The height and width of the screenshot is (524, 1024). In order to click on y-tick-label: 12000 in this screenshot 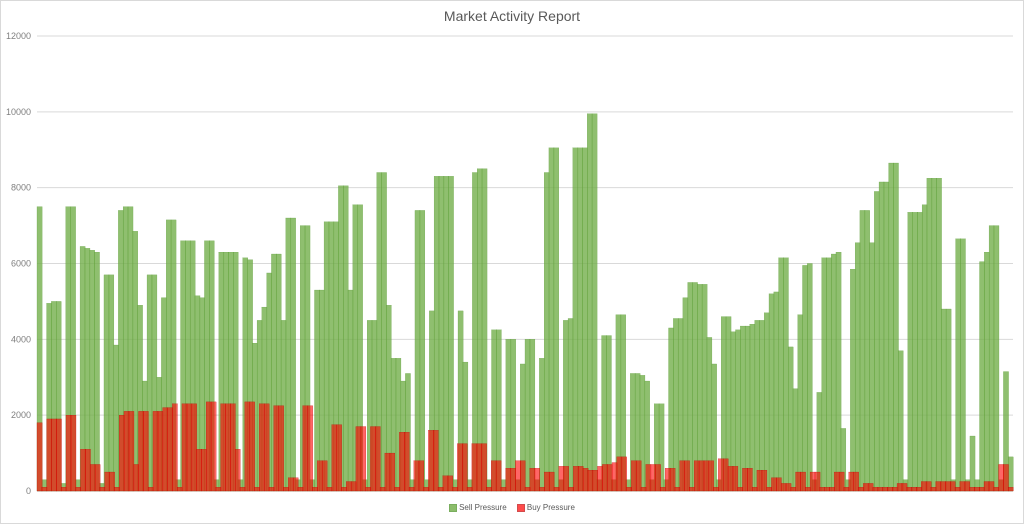, I will do `click(18, 36)`.